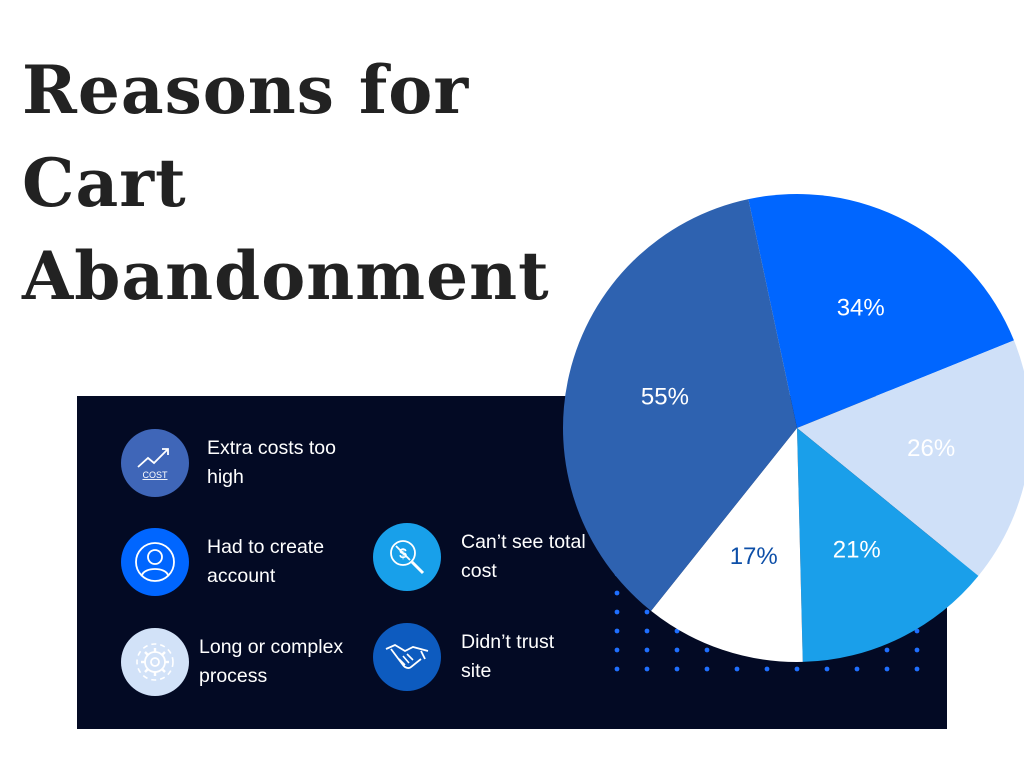 This screenshot has width=1024, height=768. What do you see at coordinates (508, 656) in the screenshot?
I see `legend-label: Didn’t trust site` at bounding box center [508, 656].